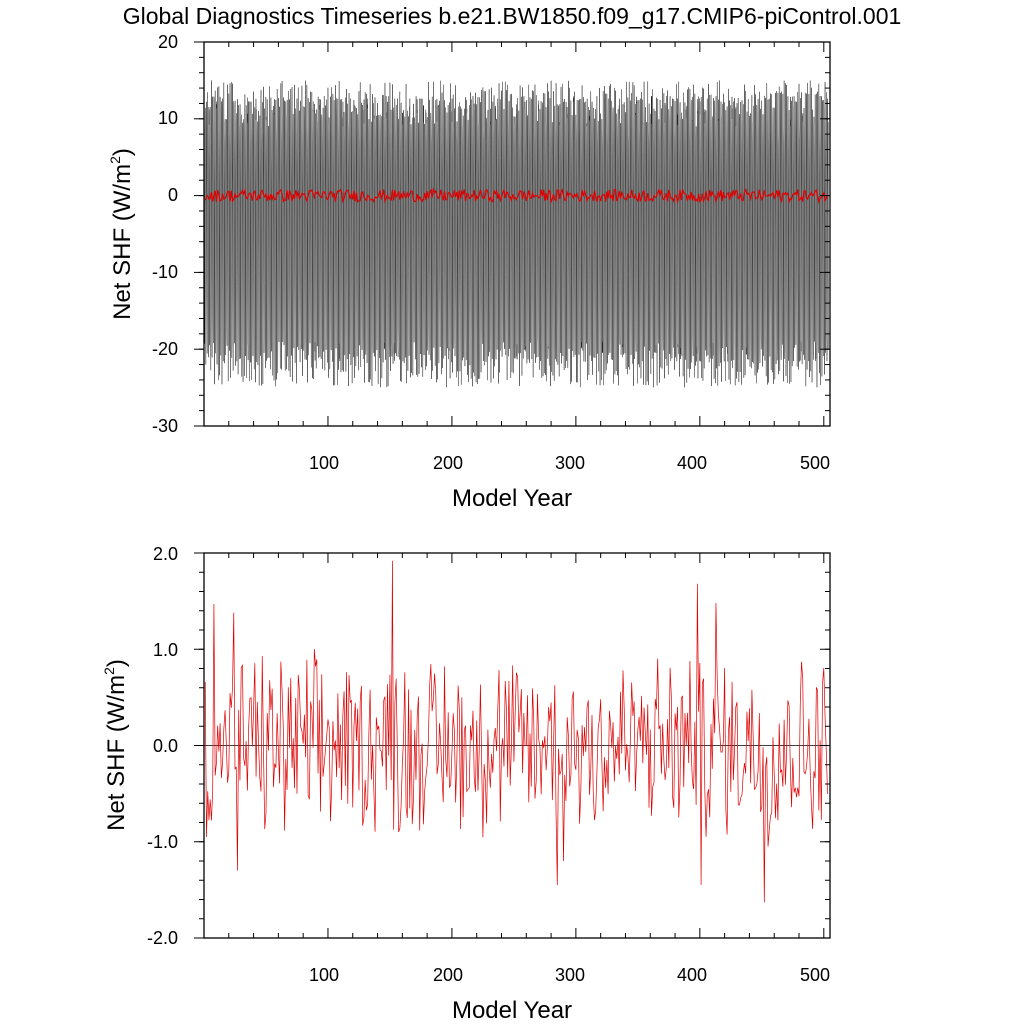 Image resolution: width=1024 pixels, height=1024 pixels. Describe the element at coordinates (692, 975) in the screenshot. I see `bottom-x-tick-label-400: 400` at that location.